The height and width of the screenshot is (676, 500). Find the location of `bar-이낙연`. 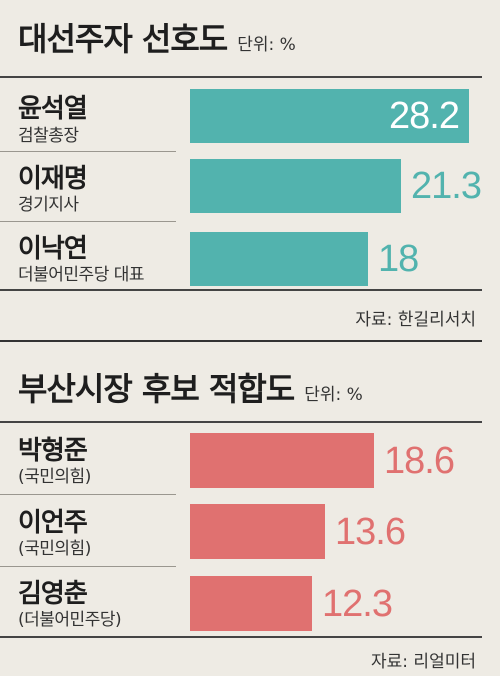

bar-이낙연 is located at coordinates (279, 259).